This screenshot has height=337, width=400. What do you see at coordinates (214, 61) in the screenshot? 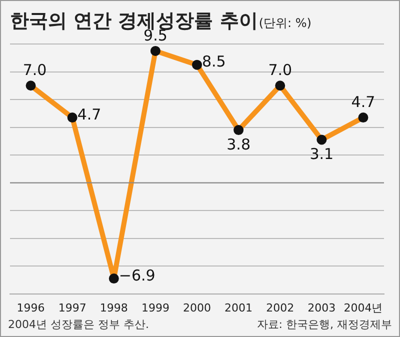
I see `data-label: 8.5` at bounding box center [214, 61].